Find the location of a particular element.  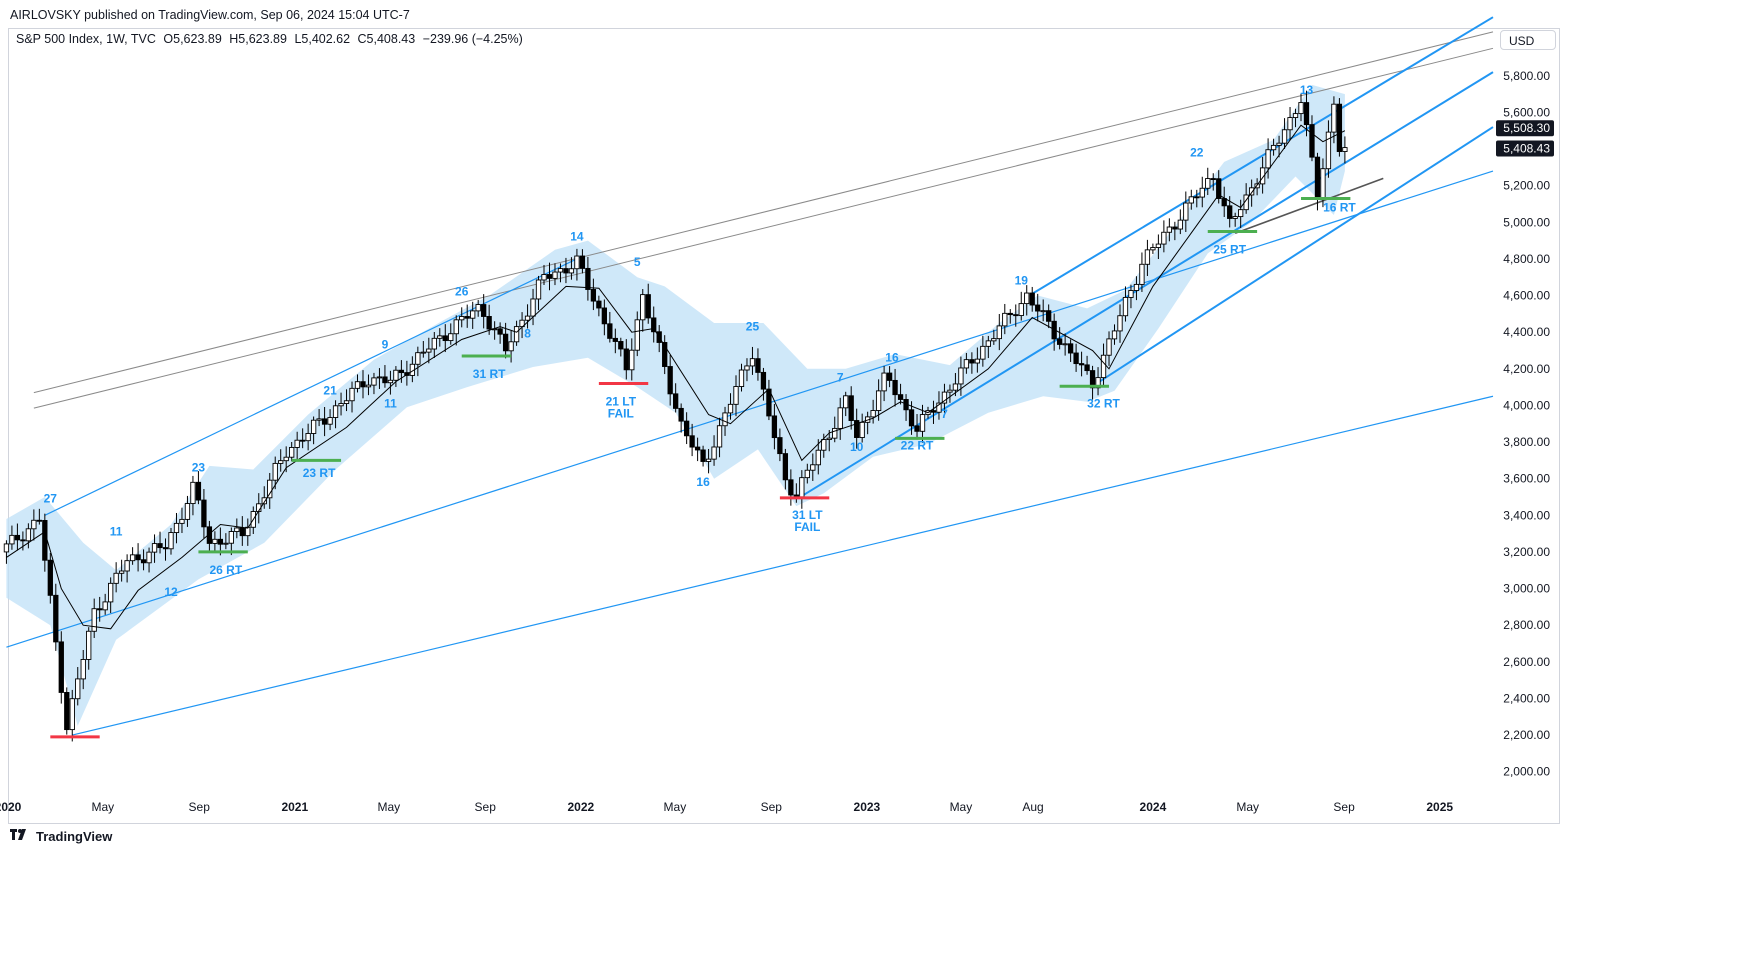

gray-trendline is located at coordinates (1309, 206).